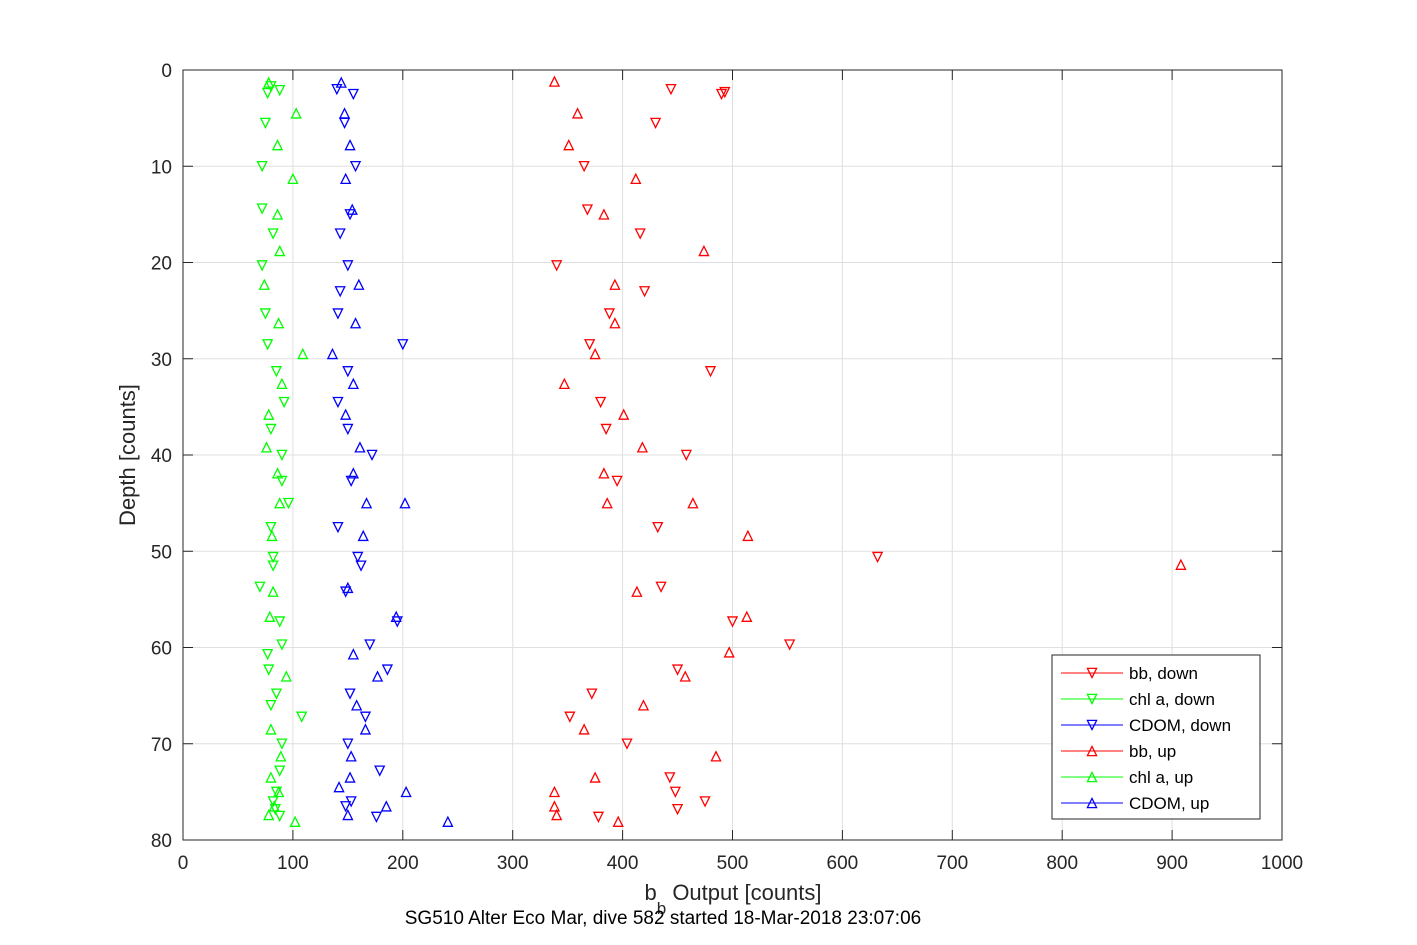 The height and width of the screenshot is (945, 1417). I want to click on x-tick-label: 1000, so click(1282, 863).